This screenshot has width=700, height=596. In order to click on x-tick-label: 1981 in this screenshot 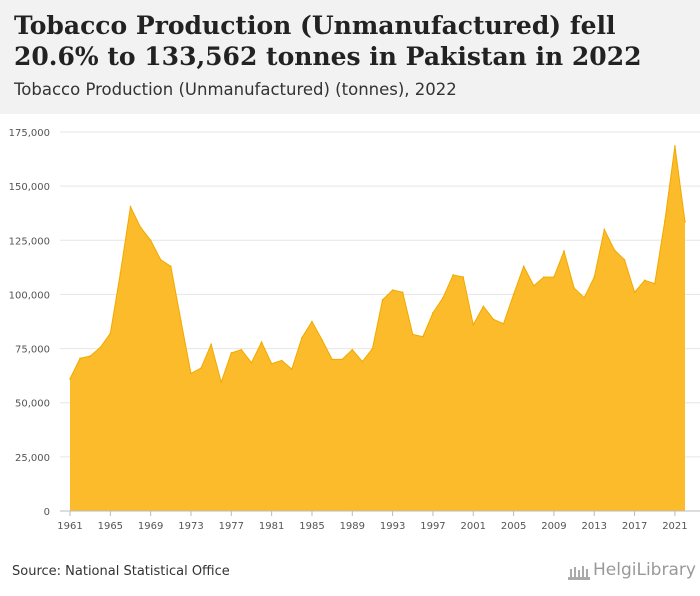, I will do `click(271, 526)`.